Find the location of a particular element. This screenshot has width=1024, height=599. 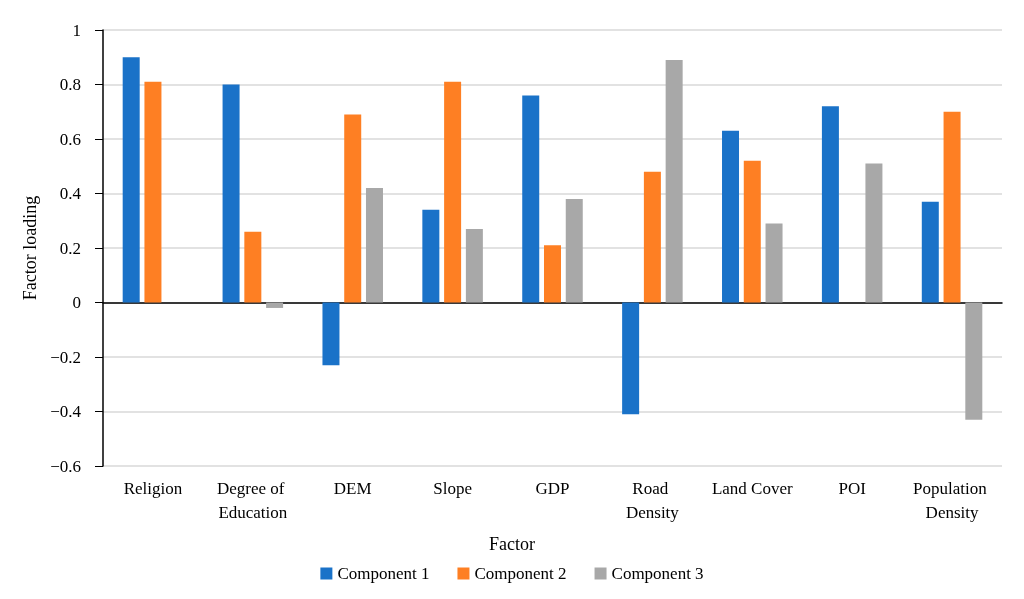

y-tick-label: −0.6 is located at coordinates (65, 466).